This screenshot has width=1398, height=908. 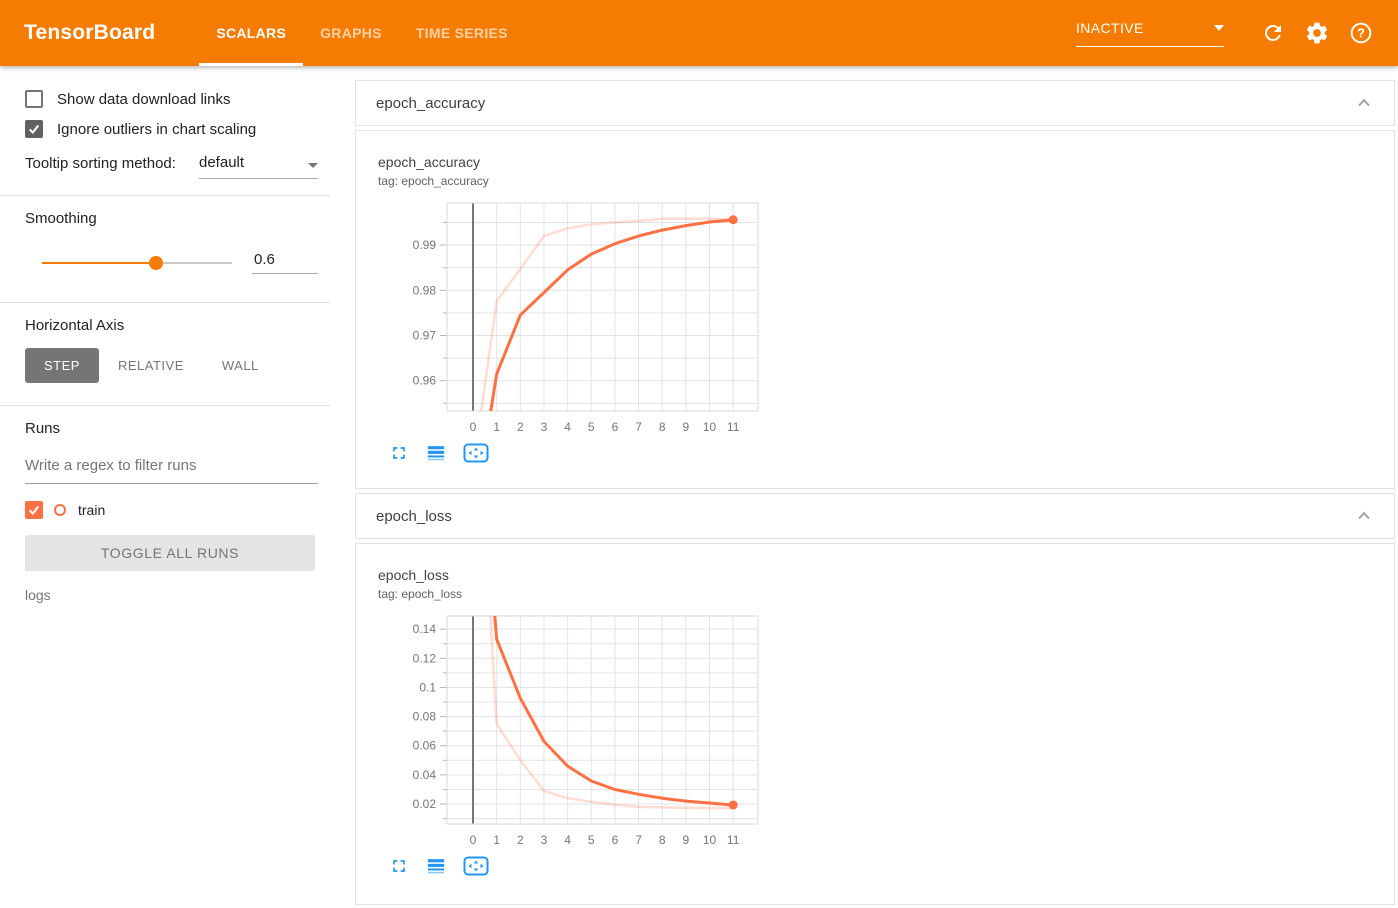 I want to click on horizontal-axis-options: STEP RELATIVE WALL, so click(x=171, y=365).